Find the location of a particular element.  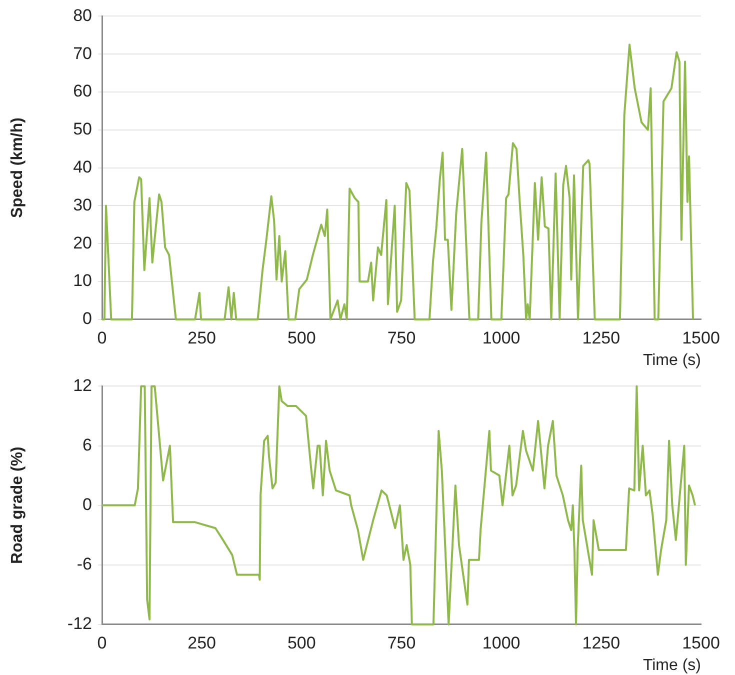

y-tick-label: 60 is located at coordinates (82, 91).